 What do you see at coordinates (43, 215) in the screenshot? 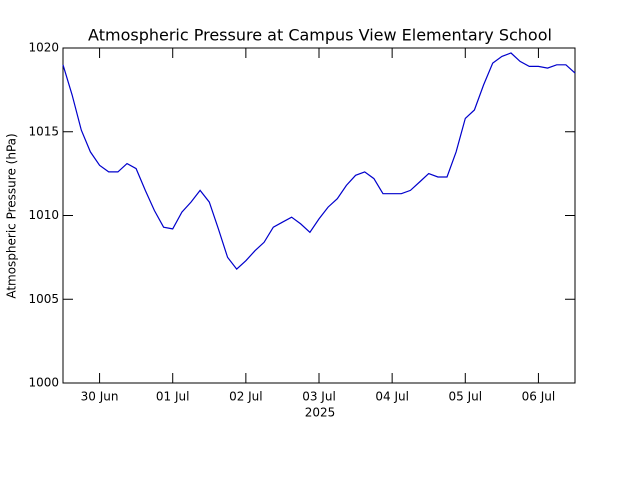
I see `y-tick-label: 1010` at bounding box center [43, 215].